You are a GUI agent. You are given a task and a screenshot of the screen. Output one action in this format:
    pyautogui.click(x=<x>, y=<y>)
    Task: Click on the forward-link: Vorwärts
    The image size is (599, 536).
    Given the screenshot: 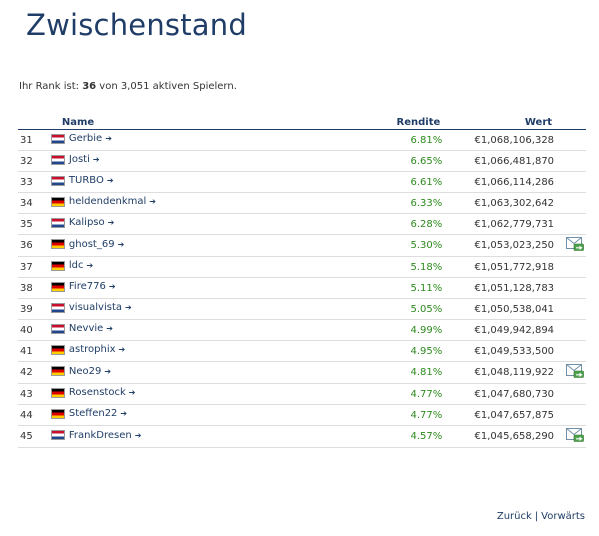 What is the action you would take?
    pyautogui.click(x=563, y=516)
    